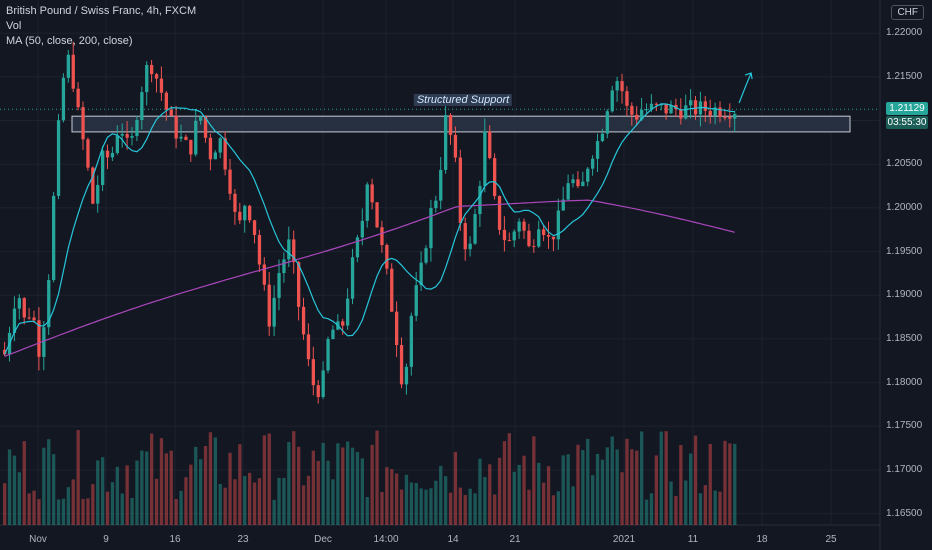 This screenshot has width=932, height=550. I want to click on bar-countdown-badge: 03:55:30, so click(907, 123).